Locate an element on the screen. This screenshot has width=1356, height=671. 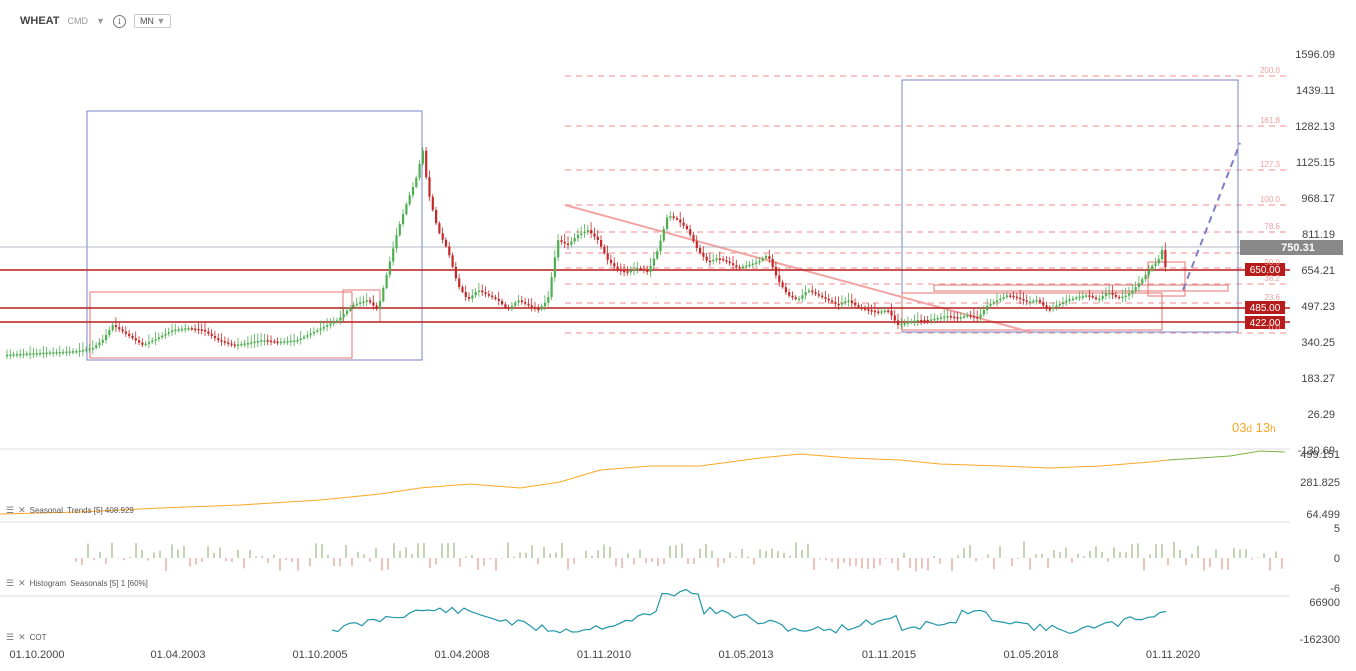
time-tick: 01.10.2000 is located at coordinates (36, 655).